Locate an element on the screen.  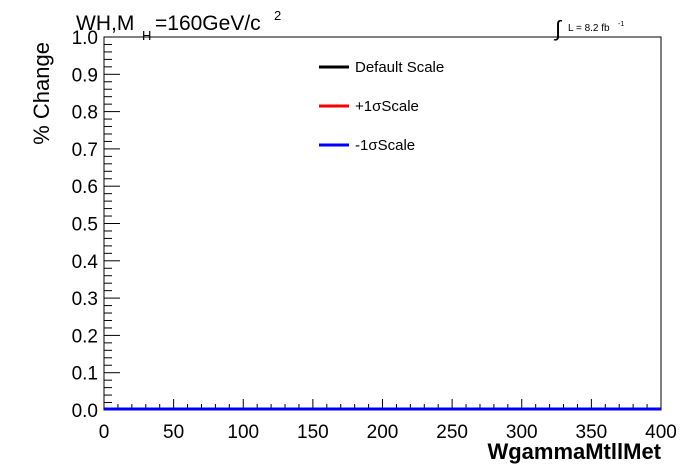
chart-title: WH,M is located at coordinates (105, 23).